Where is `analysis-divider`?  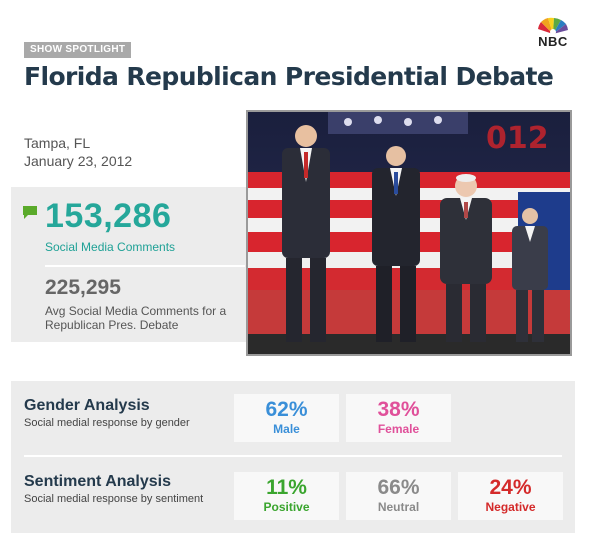
analysis-divider is located at coordinates (293, 456).